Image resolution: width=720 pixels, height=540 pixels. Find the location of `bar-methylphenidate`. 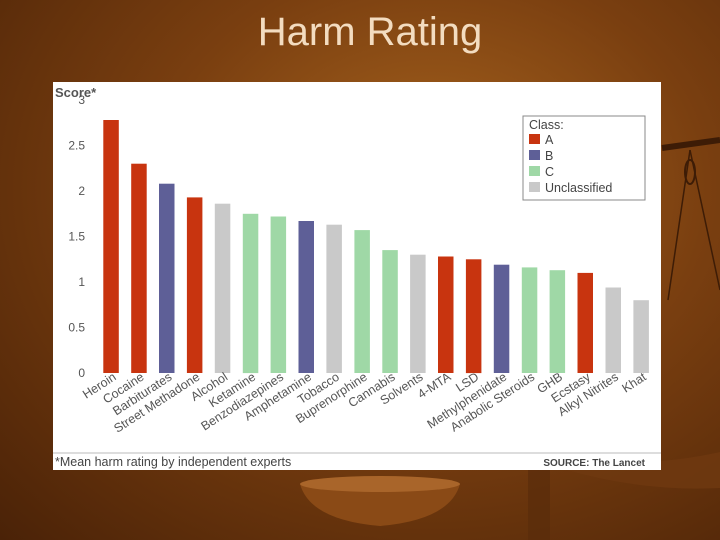

bar-methylphenidate is located at coordinates (501, 318).